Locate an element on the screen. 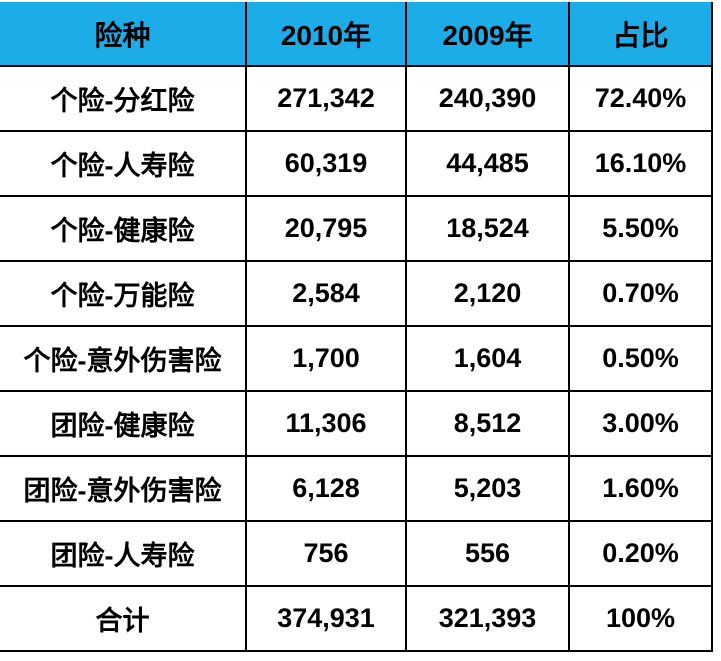 The height and width of the screenshot is (661, 721). cell-share-value: 3.00% is located at coordinates (641, 424).